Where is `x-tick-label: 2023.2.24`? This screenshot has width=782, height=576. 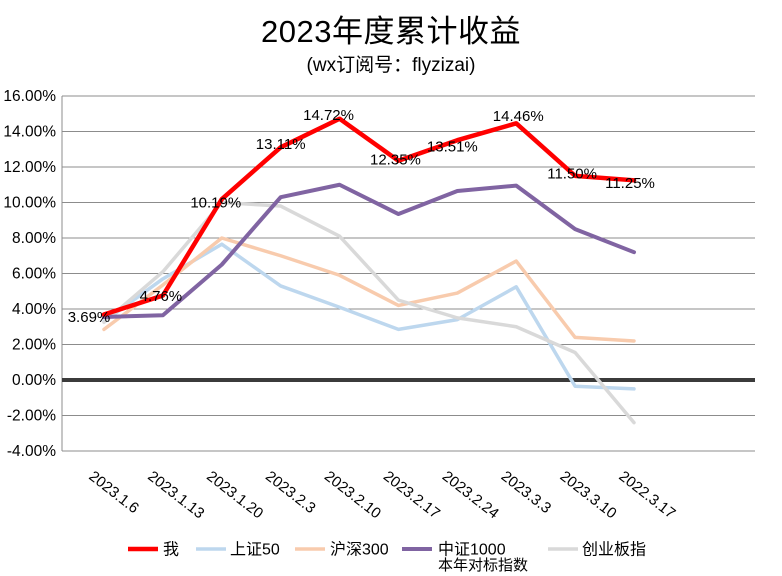
x-tick-label: 2023.2.24 is located at coordinates (470, 495).